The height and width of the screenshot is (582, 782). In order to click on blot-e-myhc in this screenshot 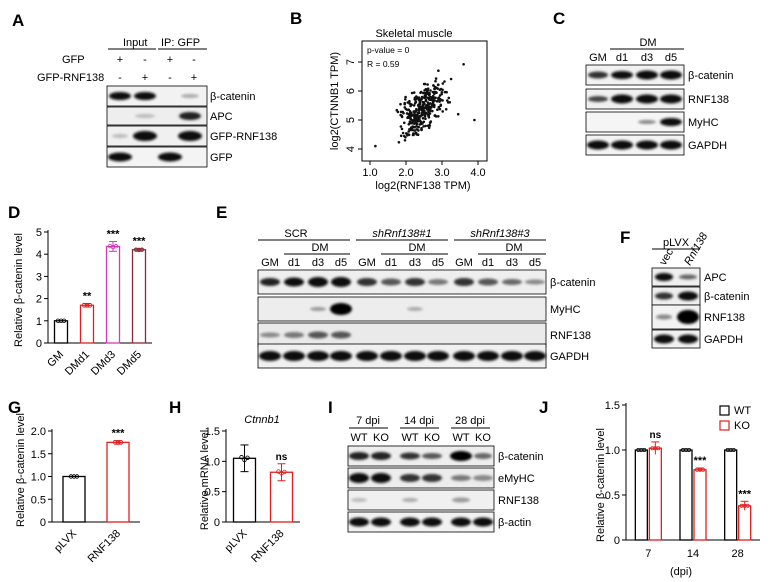, I will do `click(402, 309)`.